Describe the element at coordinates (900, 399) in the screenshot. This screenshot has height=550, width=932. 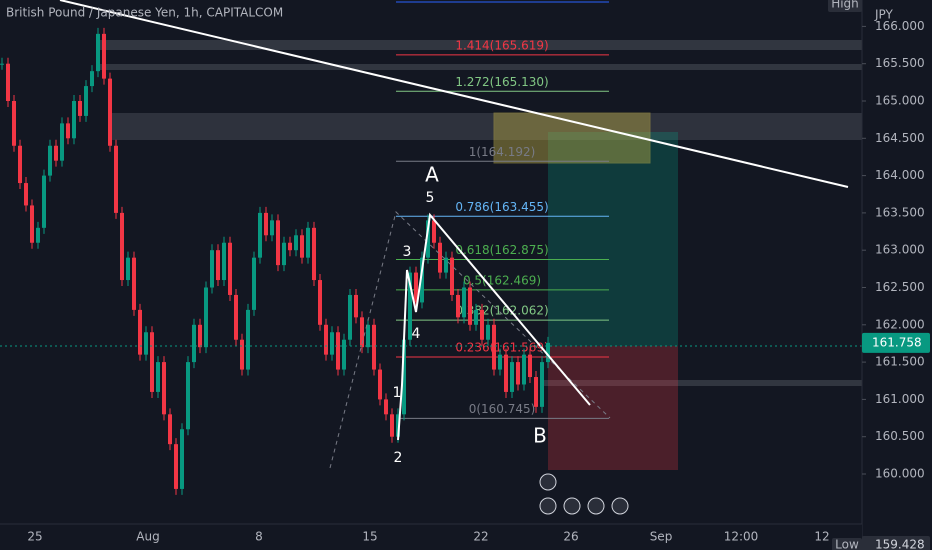
I see `price-label: 161.000` at that location.